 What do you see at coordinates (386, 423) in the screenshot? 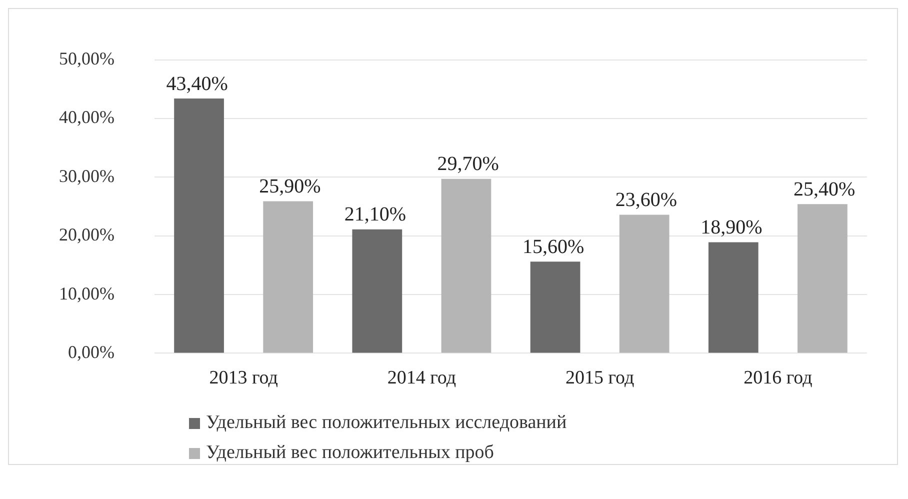
I see `legend-label: Удельный вес положительных исследований` at bounding box center [386, 423].